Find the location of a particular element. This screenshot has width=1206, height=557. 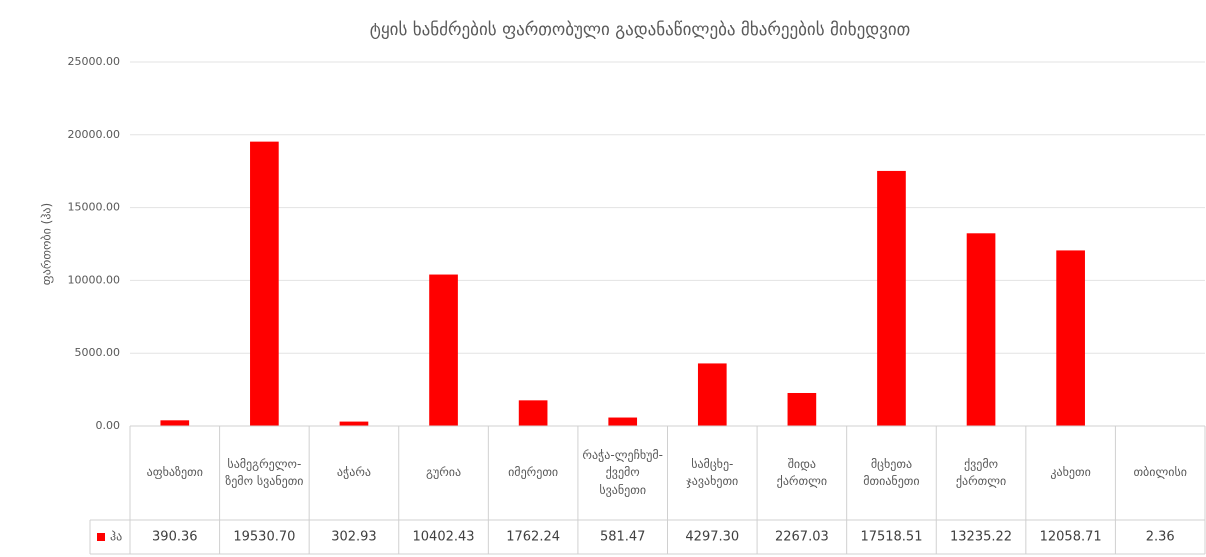

category-label: მცხეთა მთიანეთი is located at coordinates (891, 472).